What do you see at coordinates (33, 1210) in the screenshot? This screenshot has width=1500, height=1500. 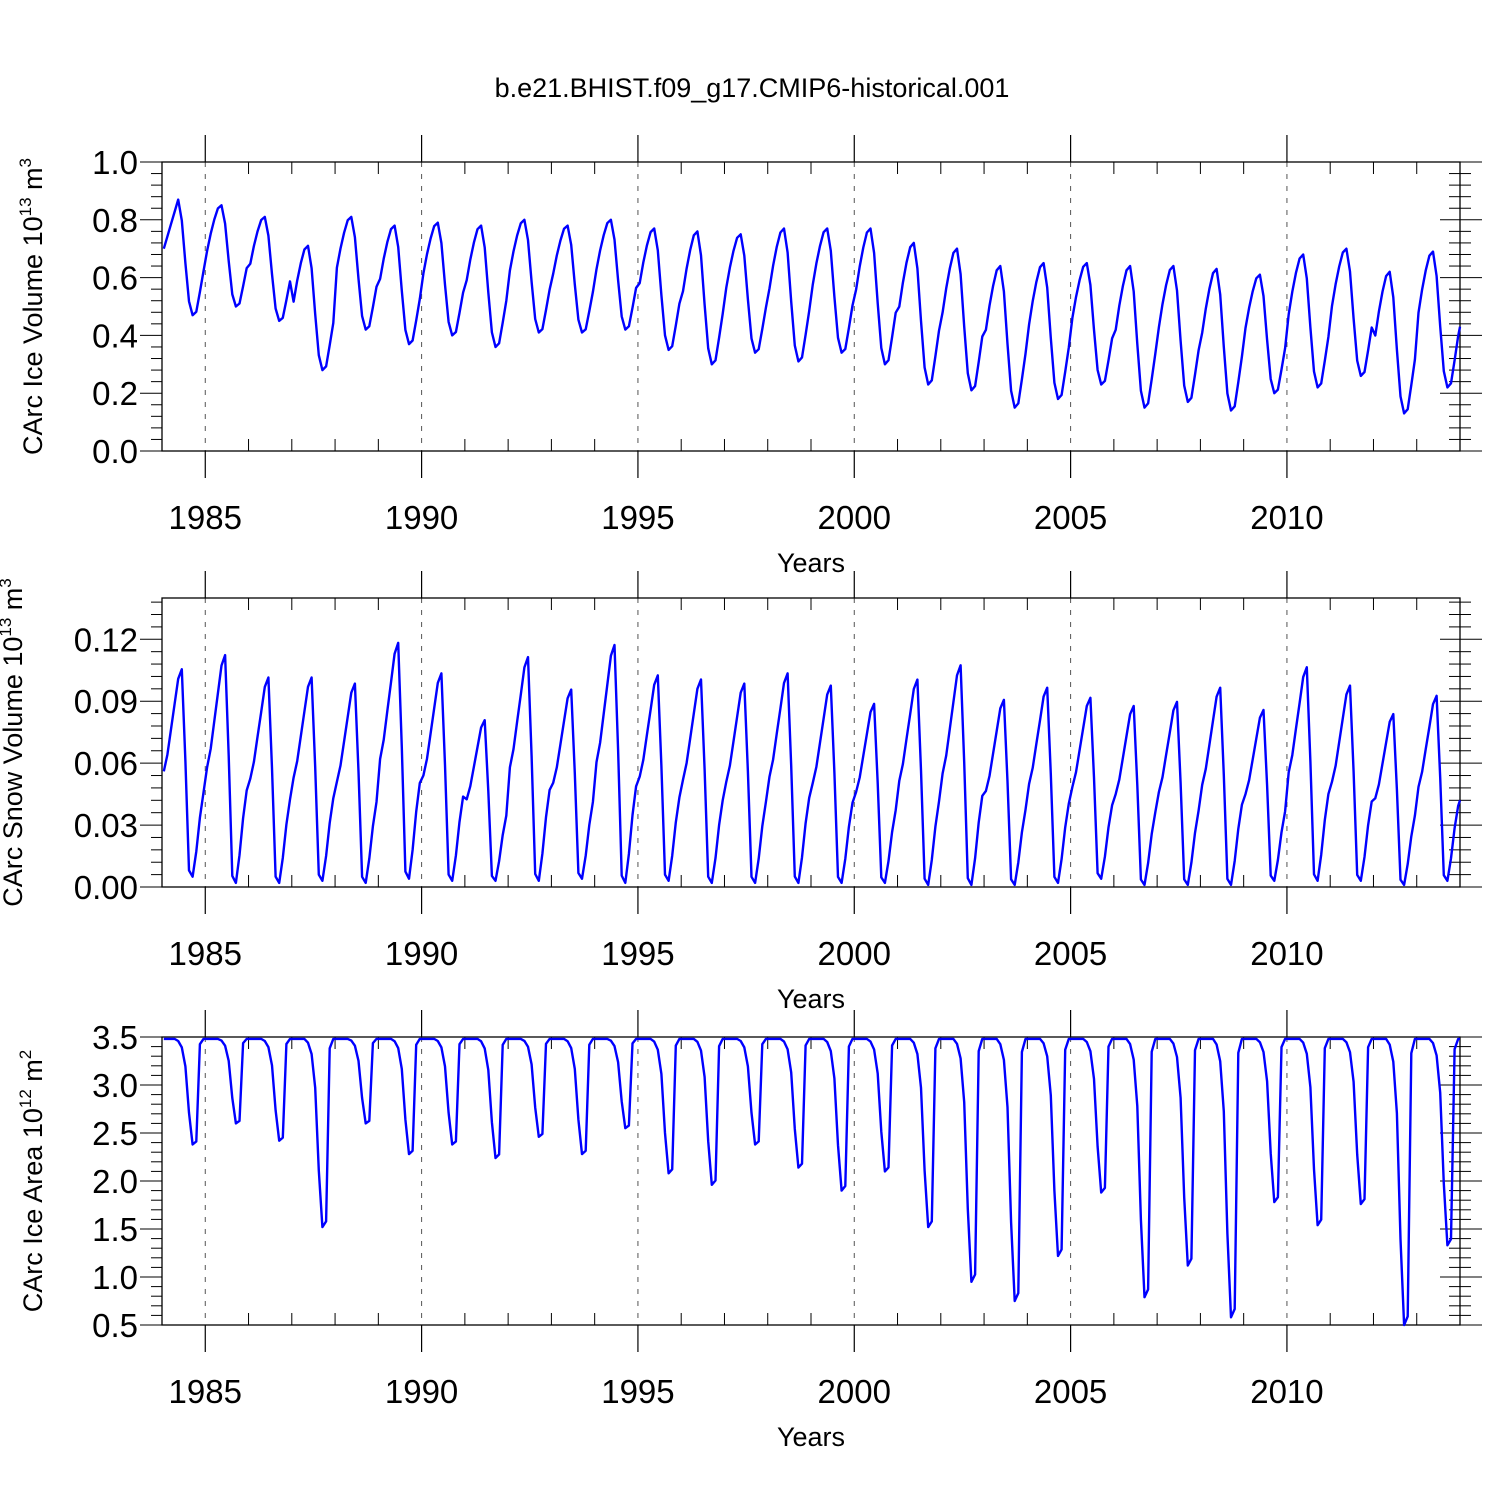 I see `y-axis-label-main: CArc Ice Area 10` at bounding box center [33, 1210].